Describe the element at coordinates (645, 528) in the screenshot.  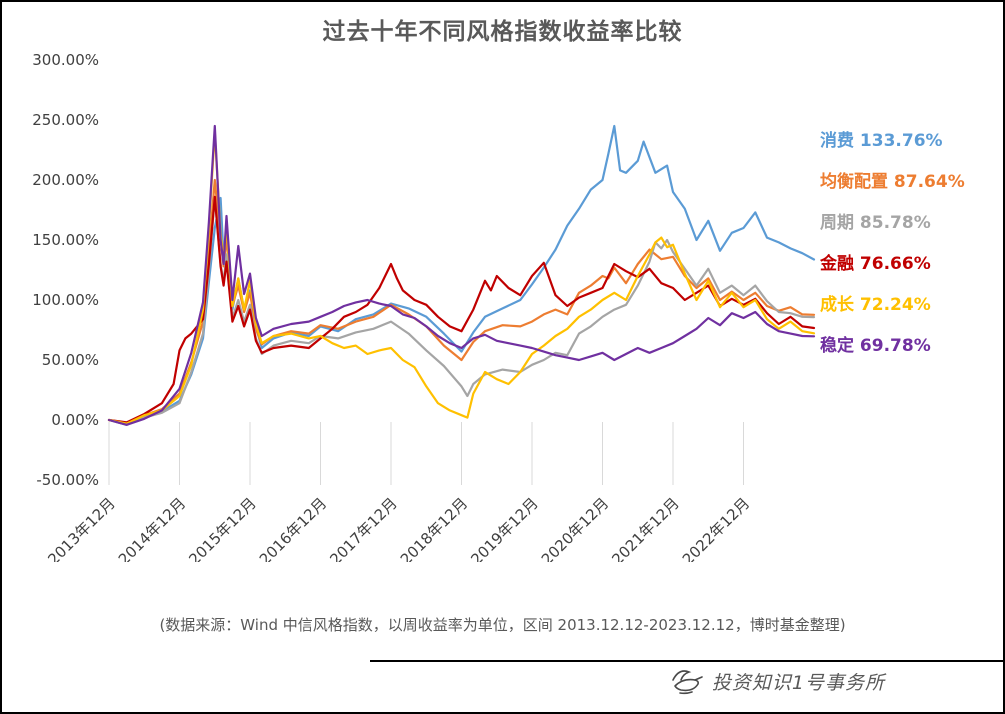
I see `x-axis-label: 2021年12月` at that location.